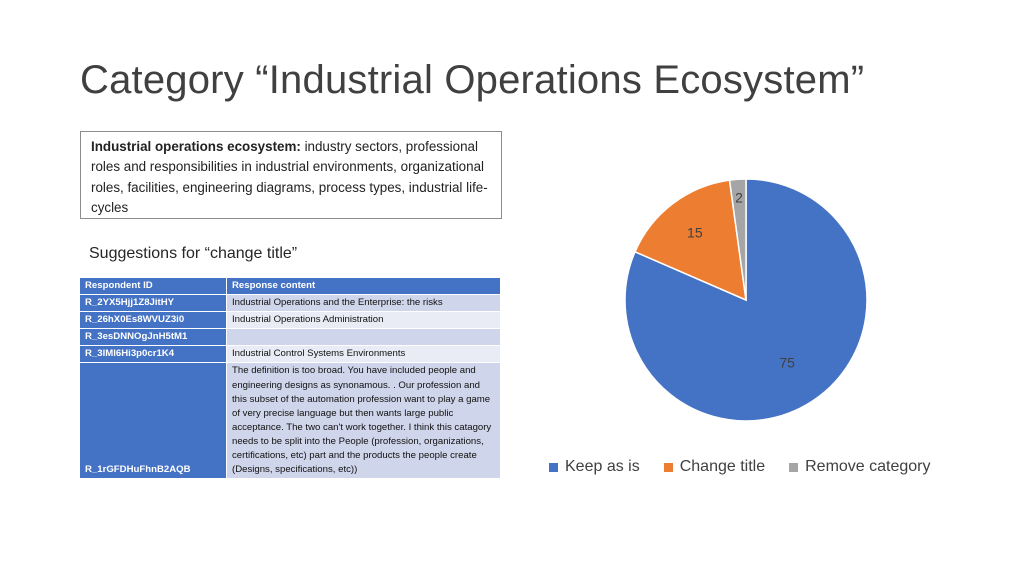  Describe the element at coordinates (153, 303) in the screenshot. I see `respondent-id-cell: R_2YX5Hjj1Z8JitHY` at that location.